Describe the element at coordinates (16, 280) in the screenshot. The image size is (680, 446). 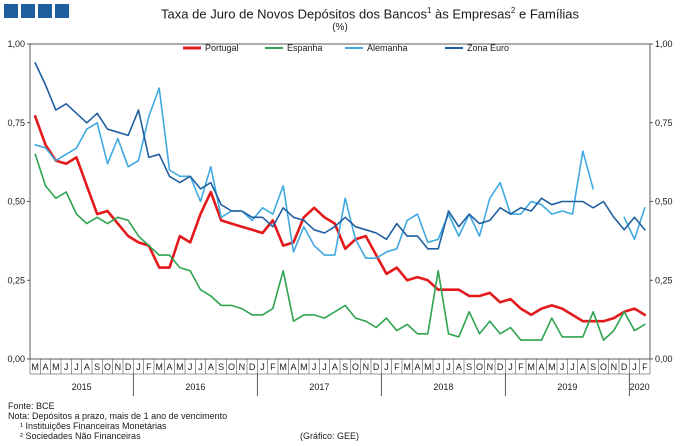
I see `y-tick-label-left: 0,25` at that location.